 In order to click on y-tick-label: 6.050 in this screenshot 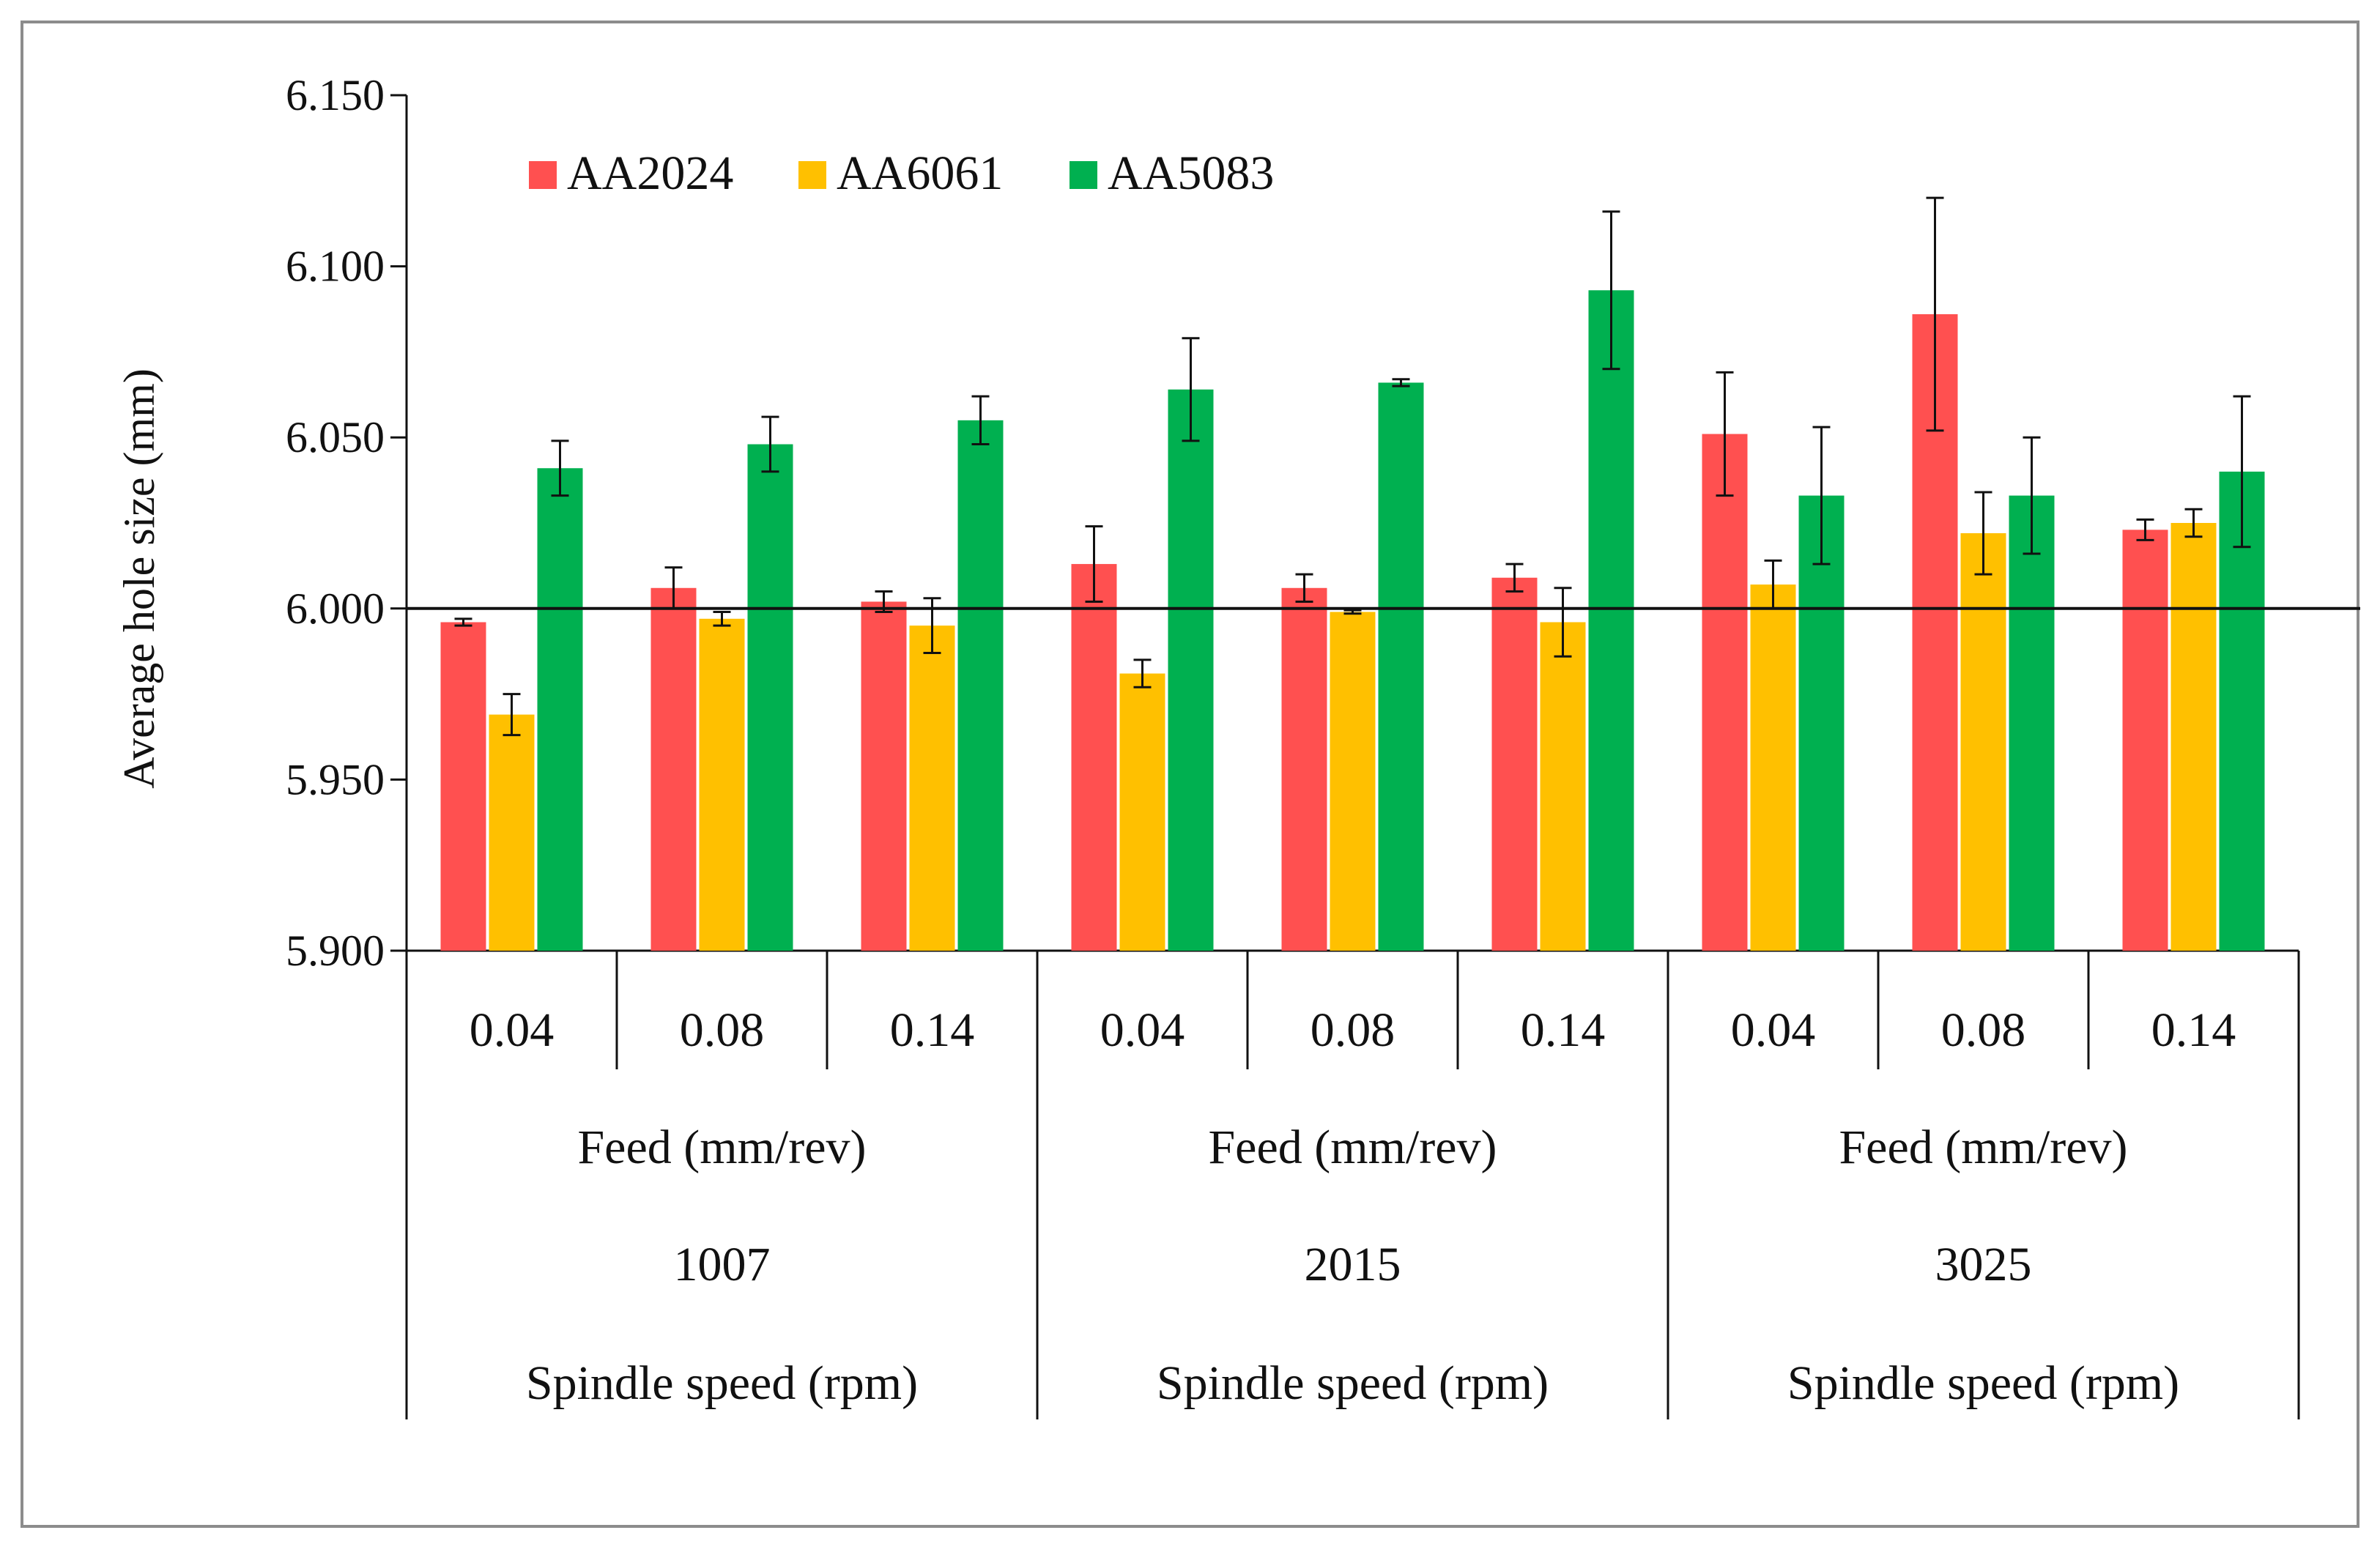, I will do `click(335, 437)`.